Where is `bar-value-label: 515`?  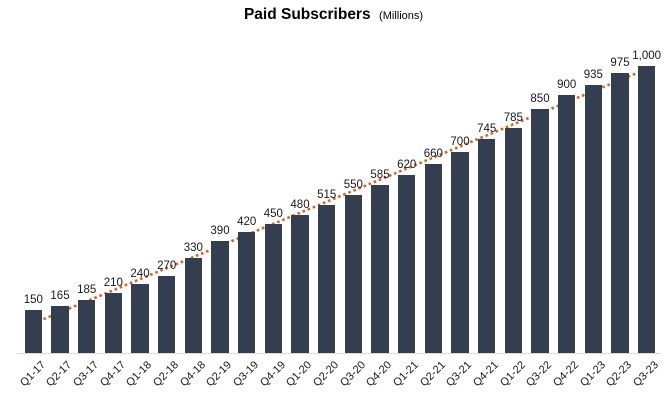 bar-value-label: 515 is located at coordinates (327, 195).